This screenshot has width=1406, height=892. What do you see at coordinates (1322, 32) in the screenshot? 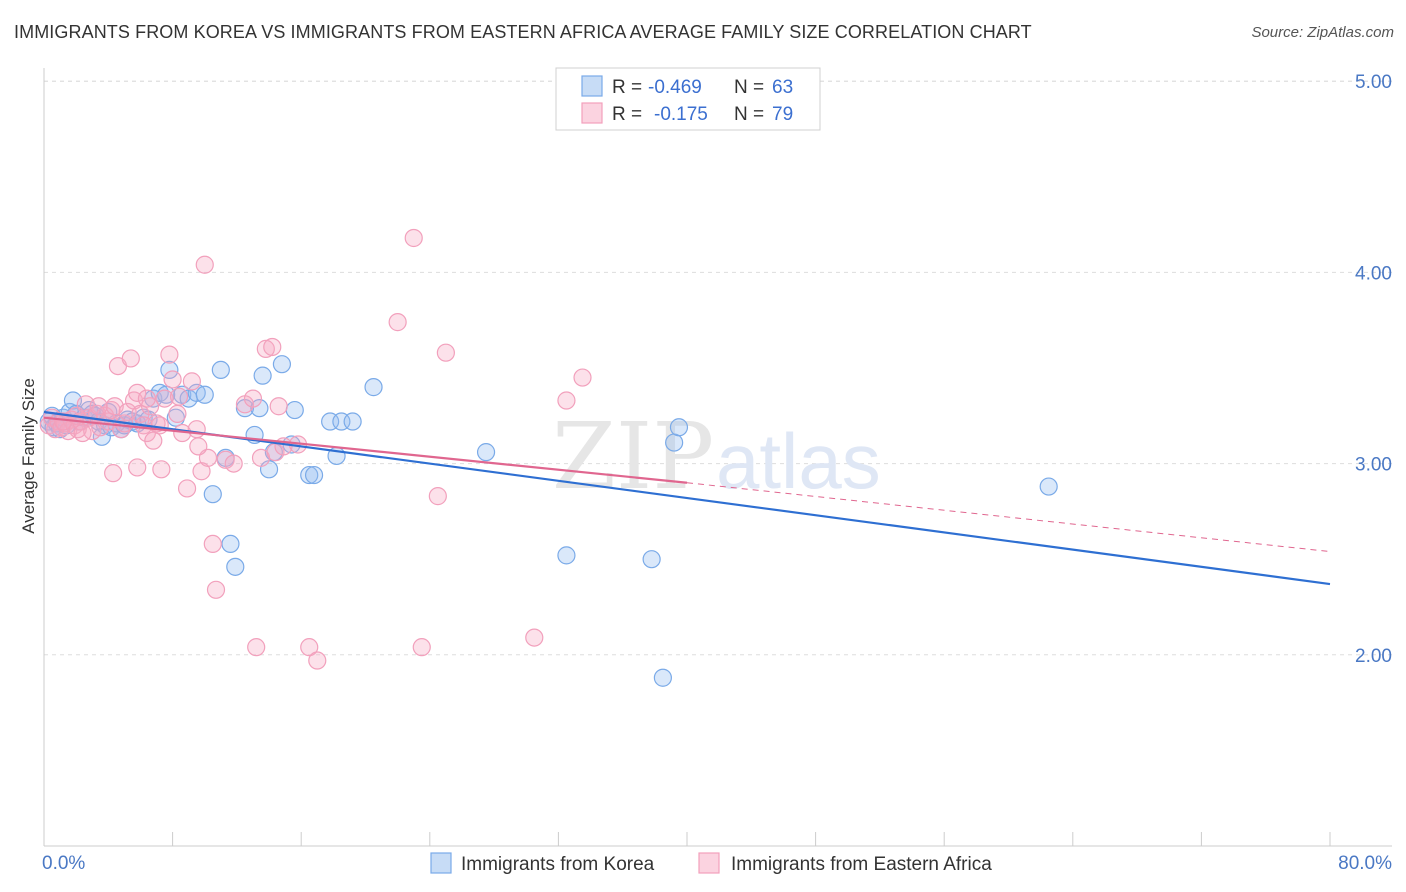
I see `source-label: Source: ZipAtlas.com` at bounding box center [1322, 32].